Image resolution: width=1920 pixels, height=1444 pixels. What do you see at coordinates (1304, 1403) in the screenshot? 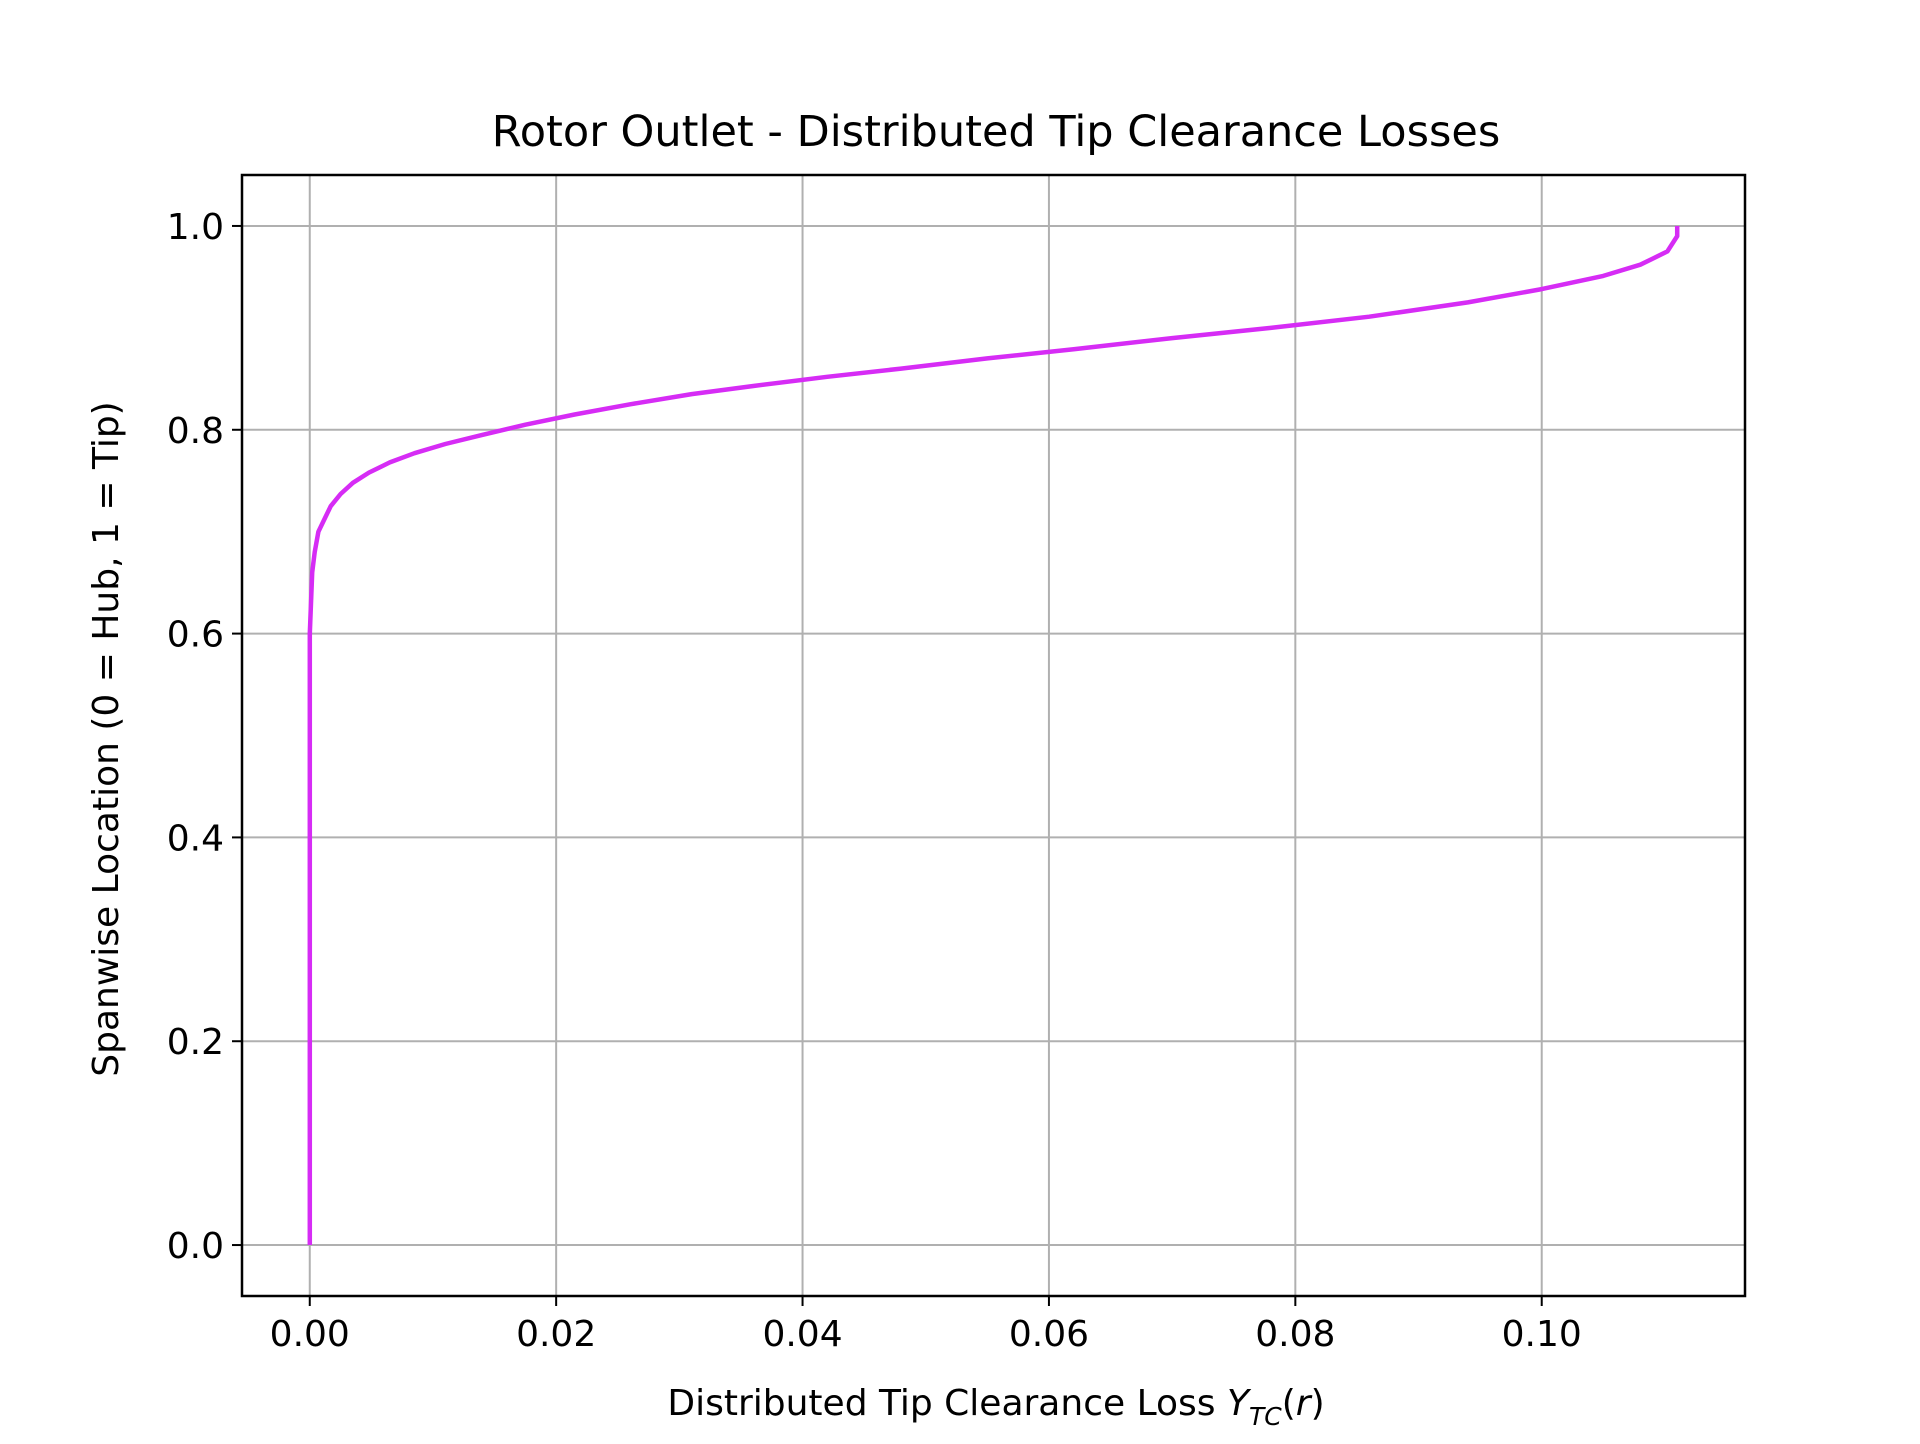
I see `x-axis-title-arg: r` at bounding box center [1304, 1403].